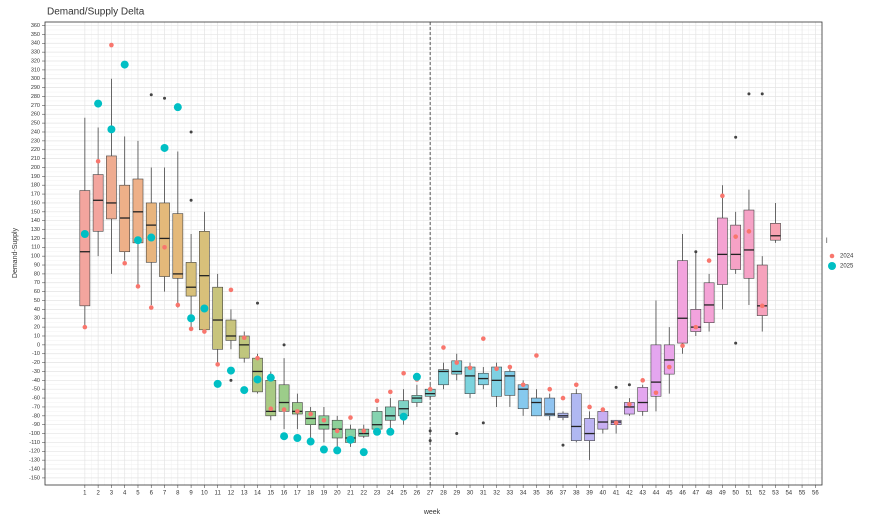 Image resolution: width=874 pixels, height=524 pixels. Describe the element at coordinates (642, 494) in the screenshot. I see `x-tick-label: 43` at that location.